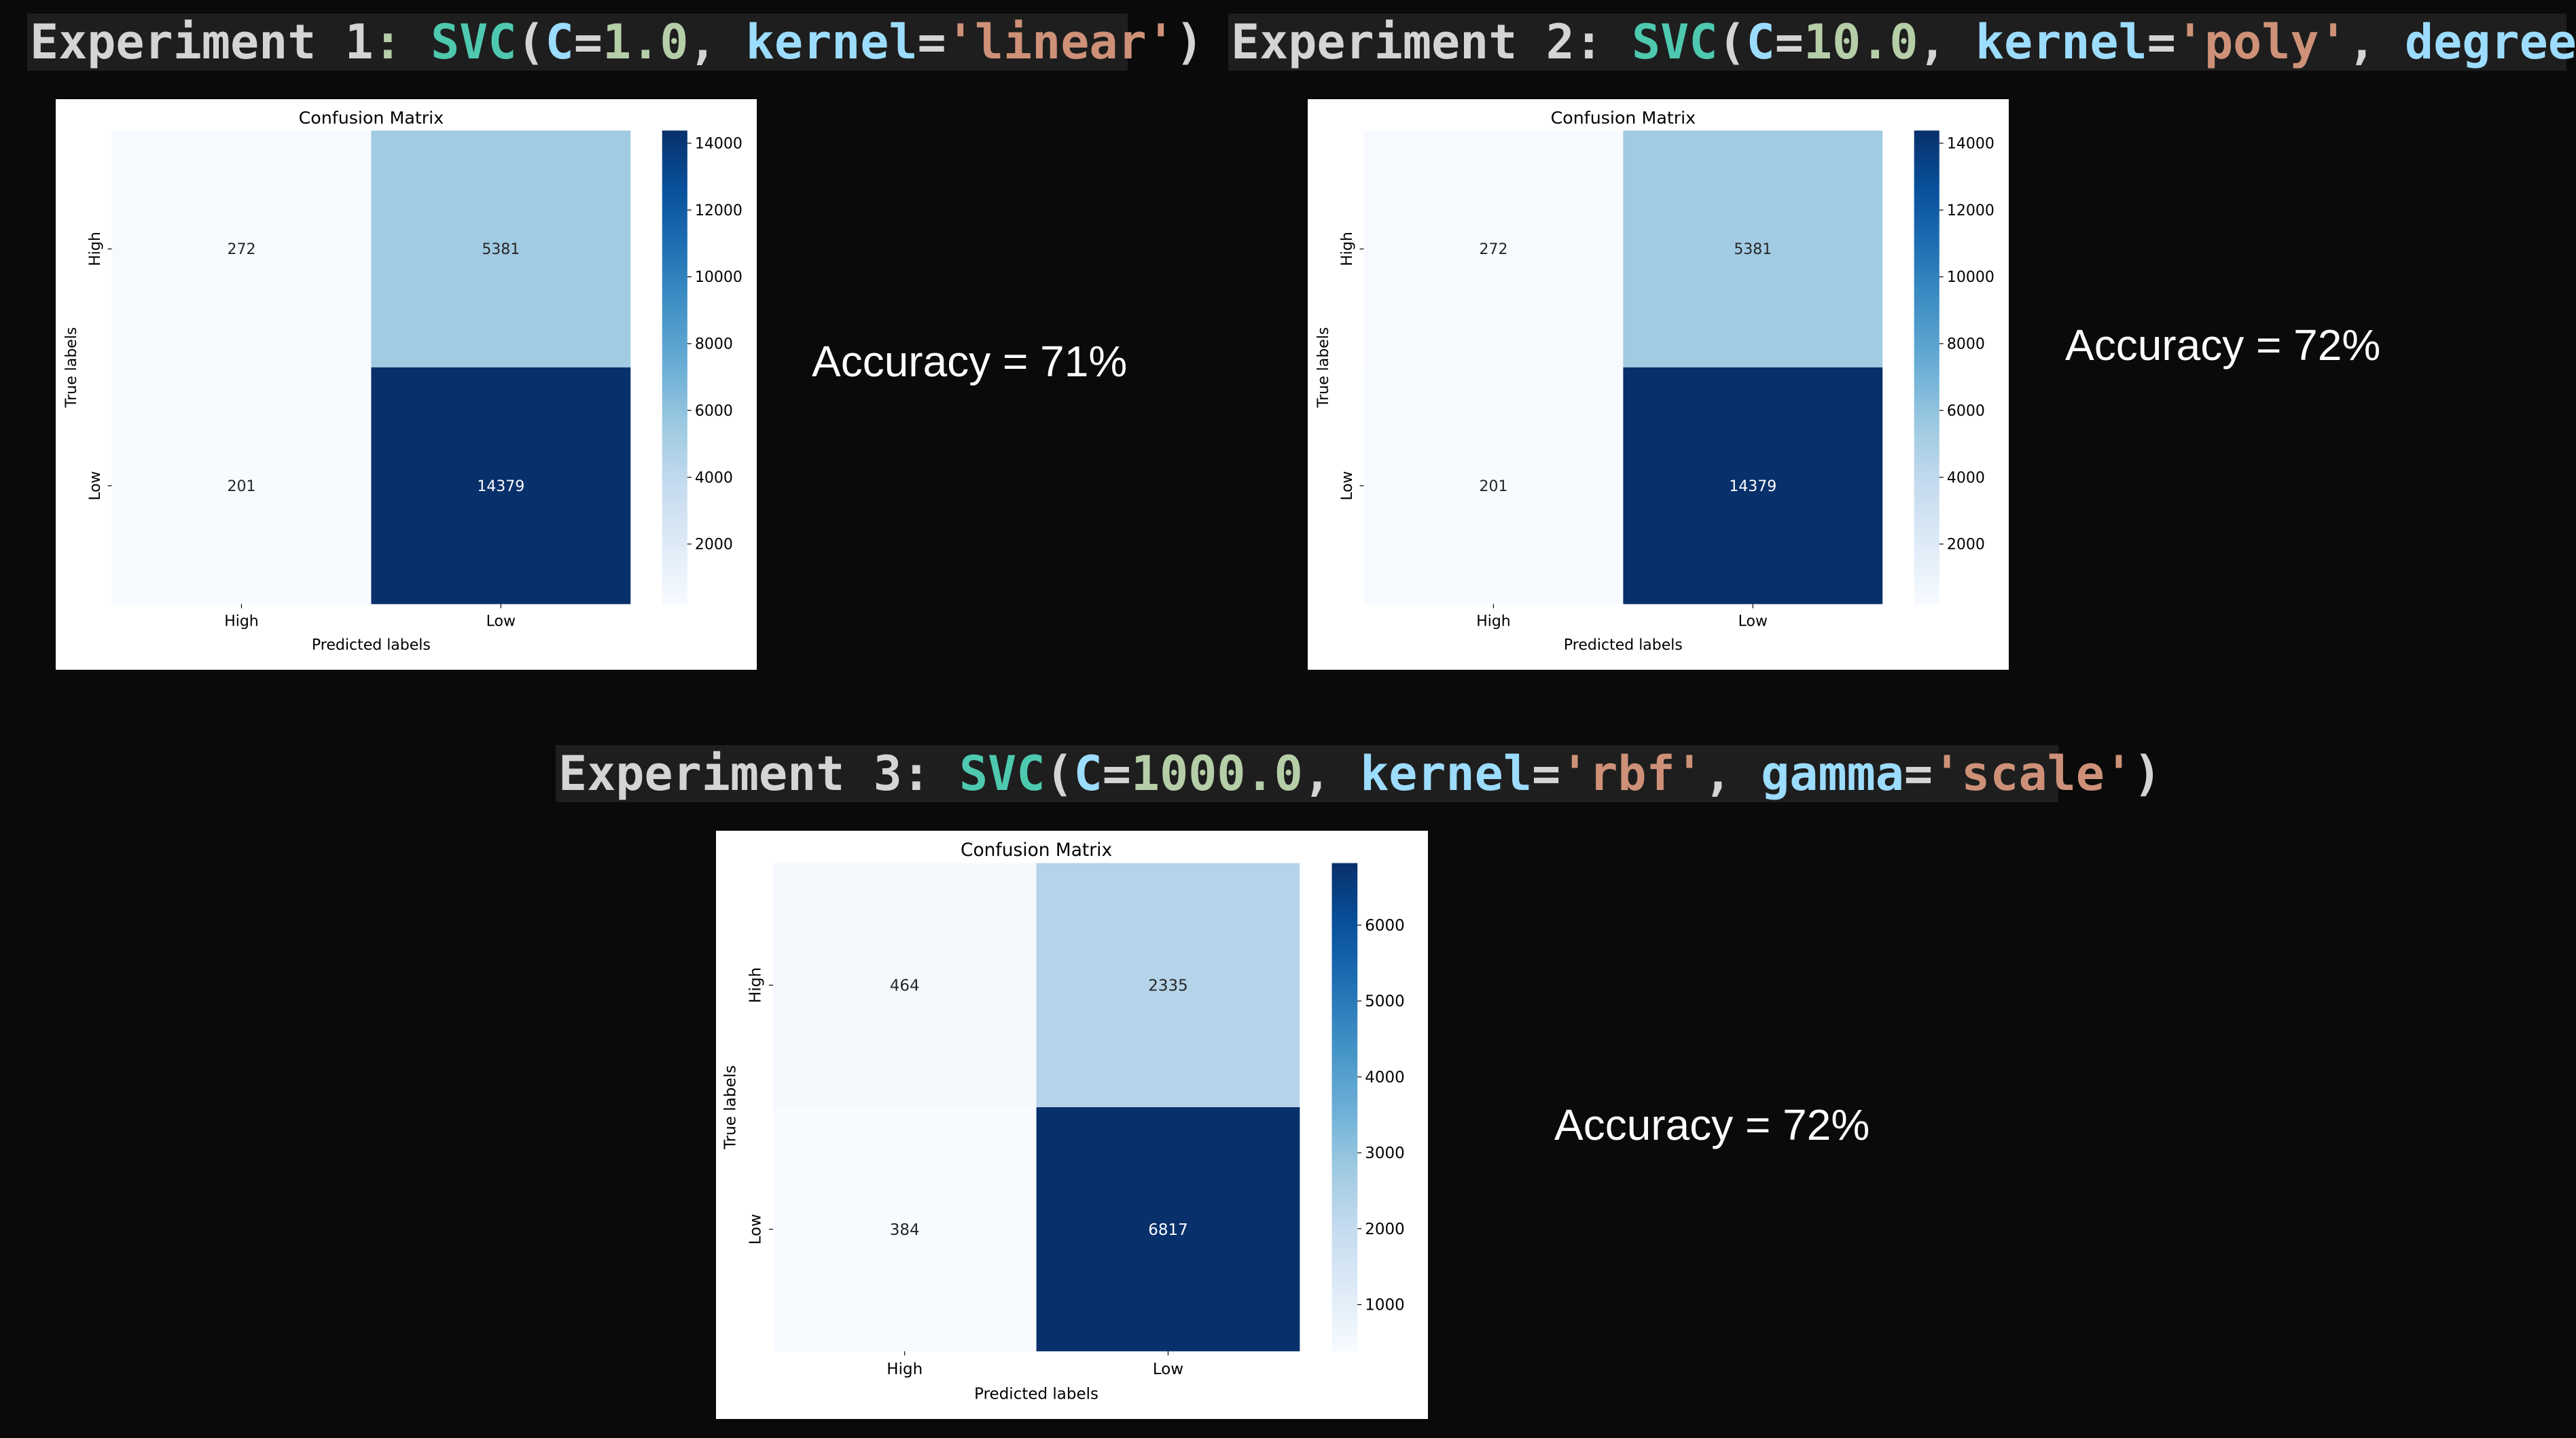 This screenshot has height=1438, width=2576. What do you see at coordinates (1385, 1305) in the screenshot?
I see `colorbar-tick-label: 1000` at bounding box center [1385, 1305].